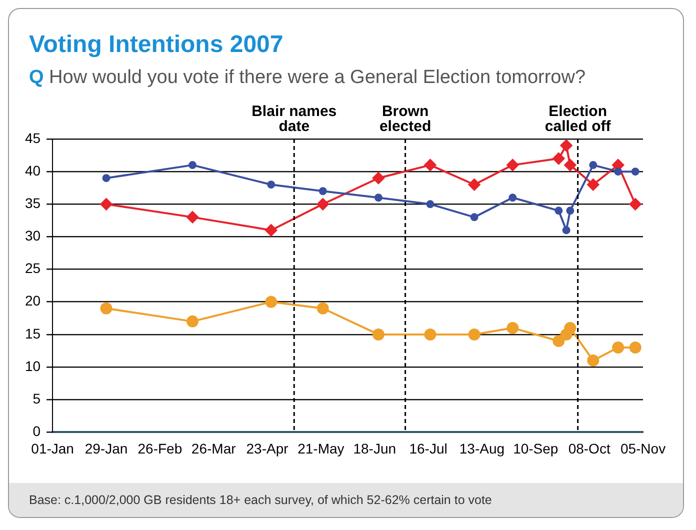  Describe the element at coordinates (32, 366) in the screenshot. I see `y-tick-label: 10` at that location.